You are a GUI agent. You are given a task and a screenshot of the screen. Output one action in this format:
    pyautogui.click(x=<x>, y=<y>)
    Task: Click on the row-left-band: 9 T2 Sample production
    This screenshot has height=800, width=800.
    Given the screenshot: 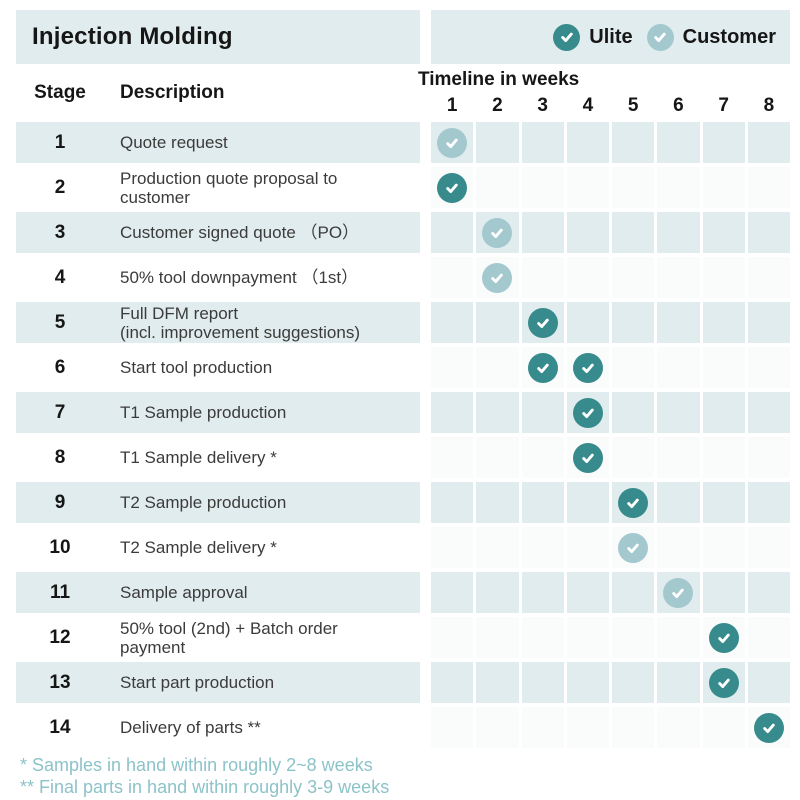 What is the action you would take?
    pyautogui.click(x=218, y=502)
    